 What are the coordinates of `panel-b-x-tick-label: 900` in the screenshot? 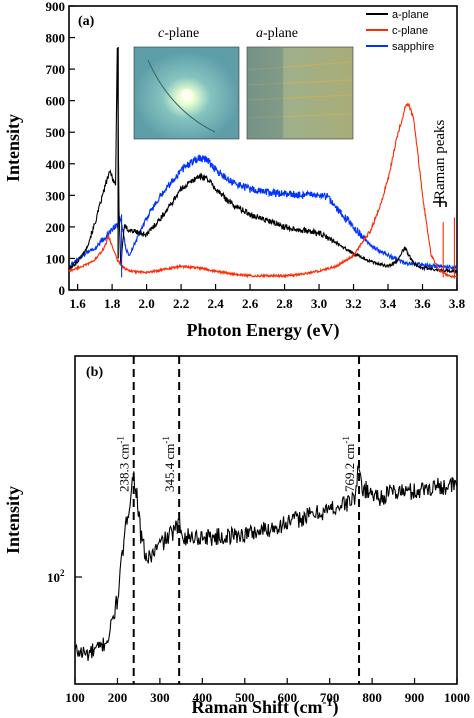 It's located at (415, 697).